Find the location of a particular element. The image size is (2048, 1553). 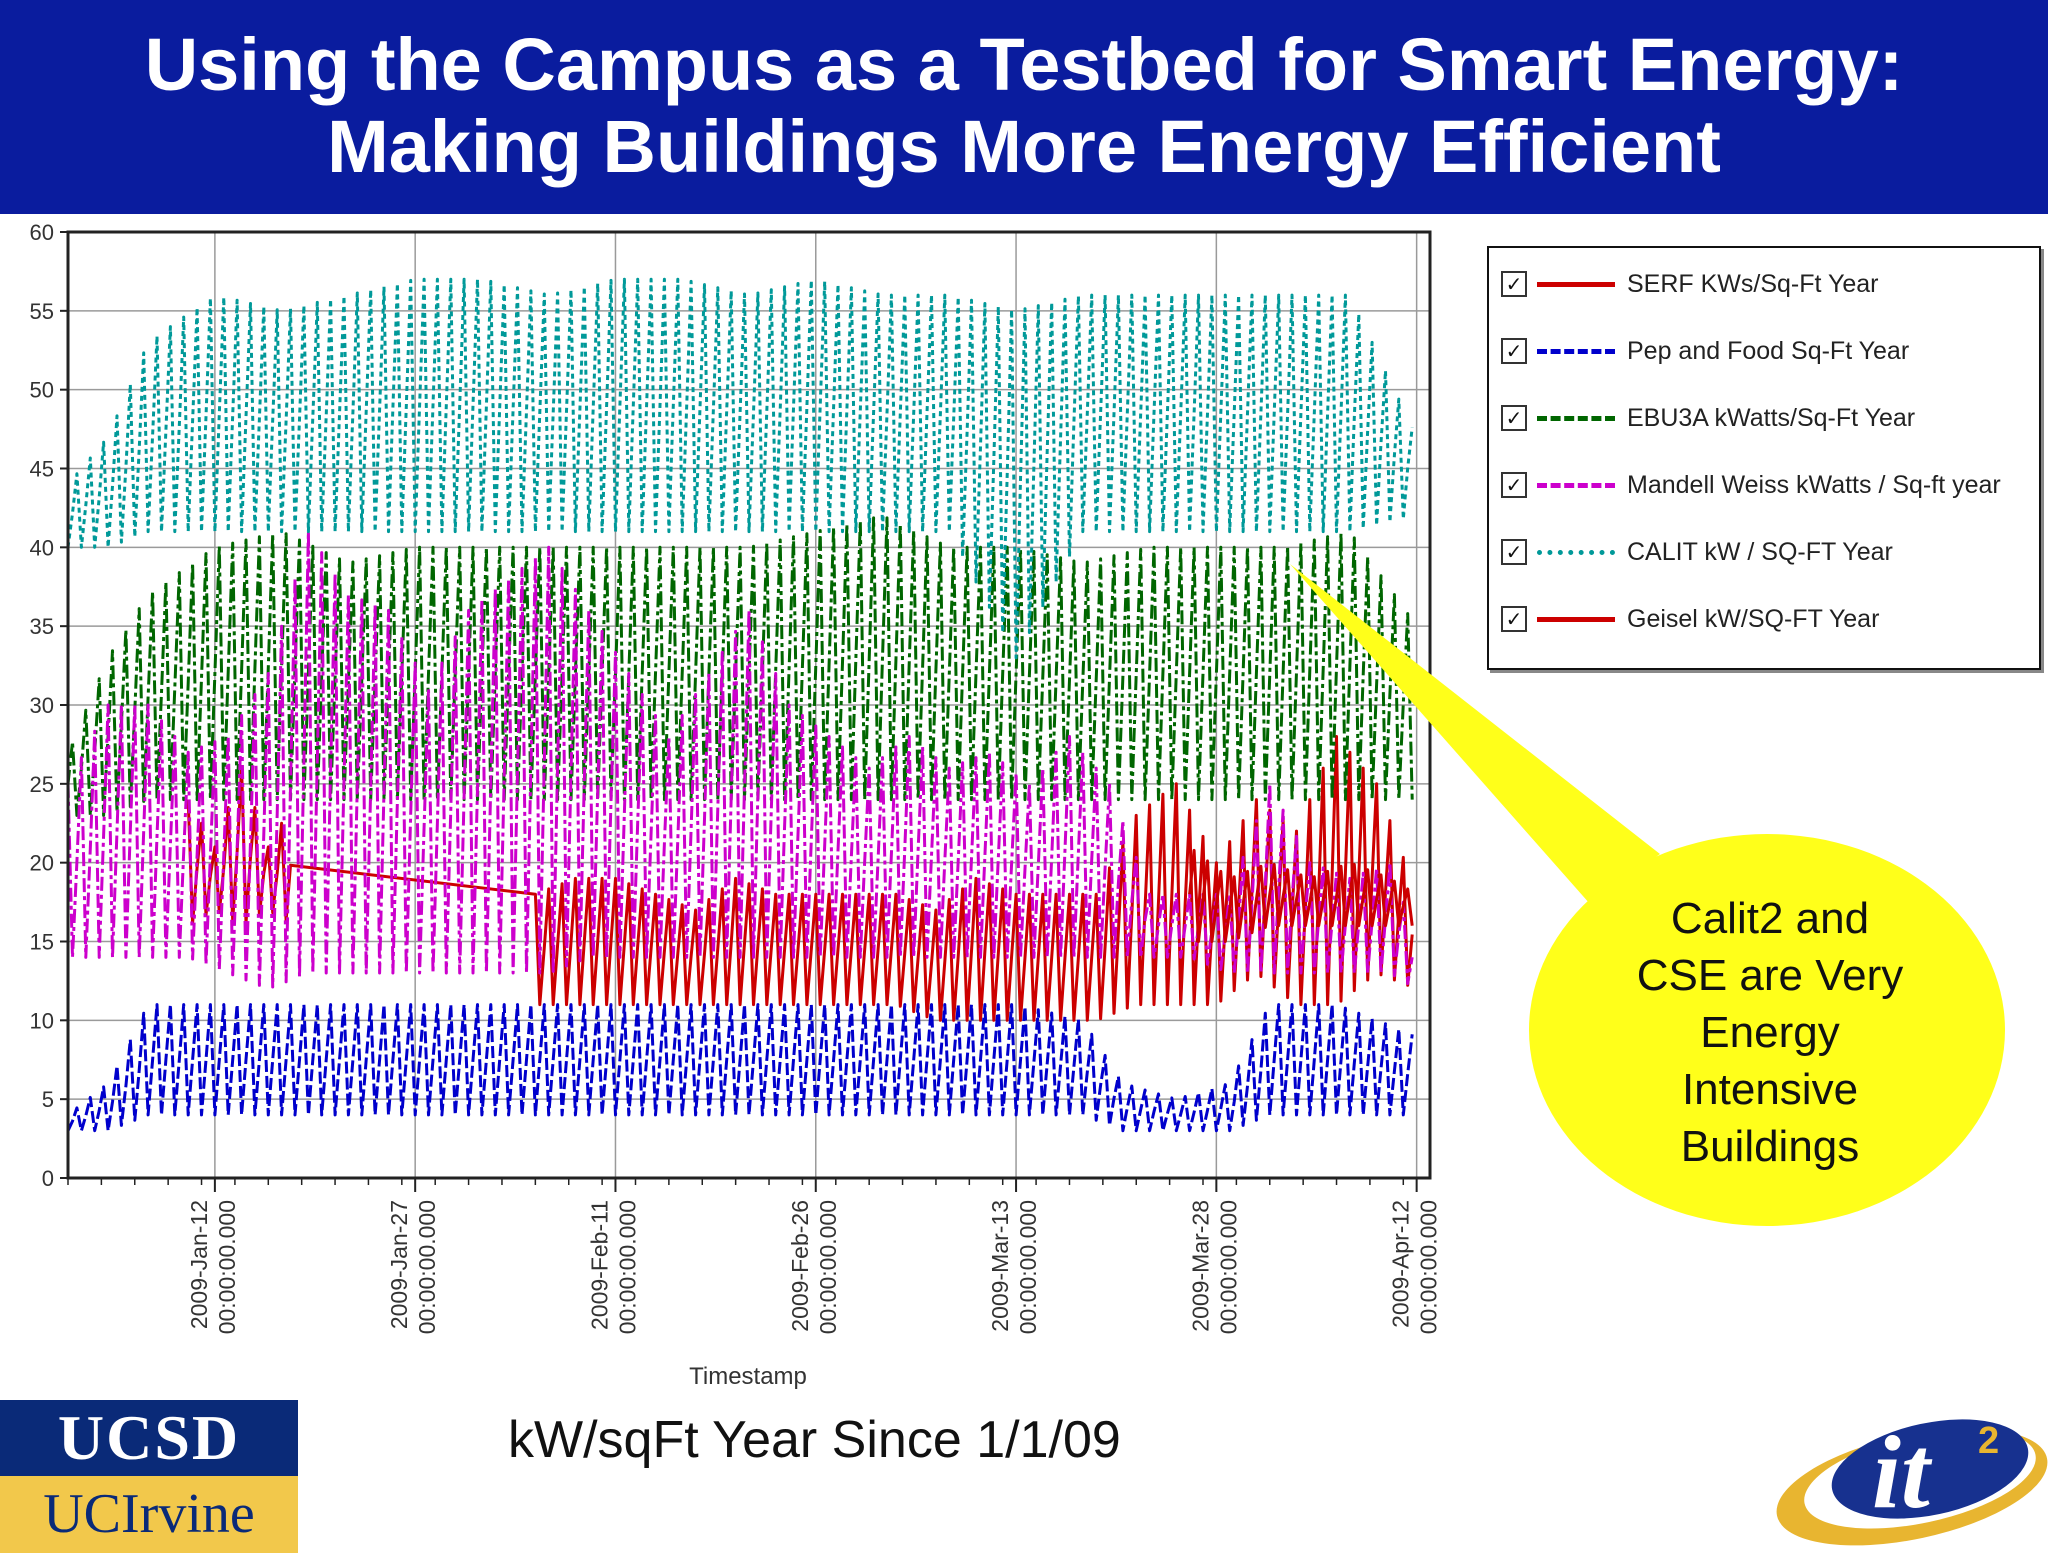

x-tick-label: 2009-Apr-12 is located at coordinates (1401, 1264).